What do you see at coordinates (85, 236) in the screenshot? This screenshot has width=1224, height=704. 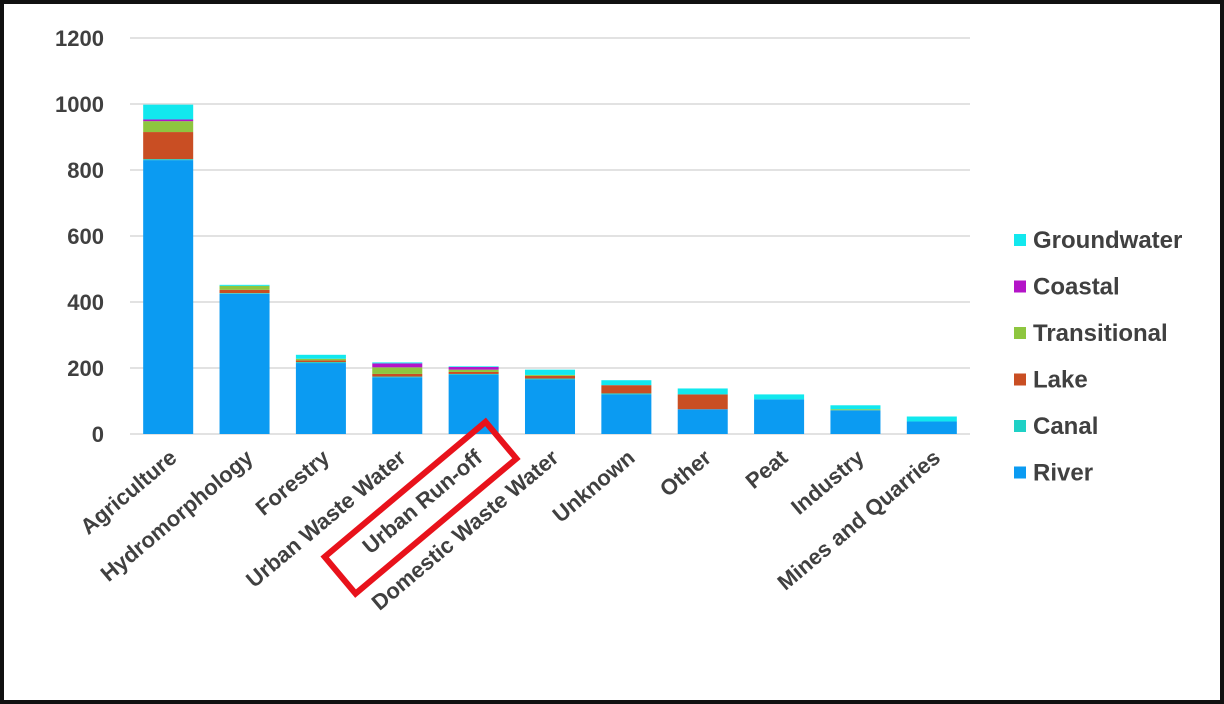 I see `y-tick-label: 600` at bounding box center [85, 236].